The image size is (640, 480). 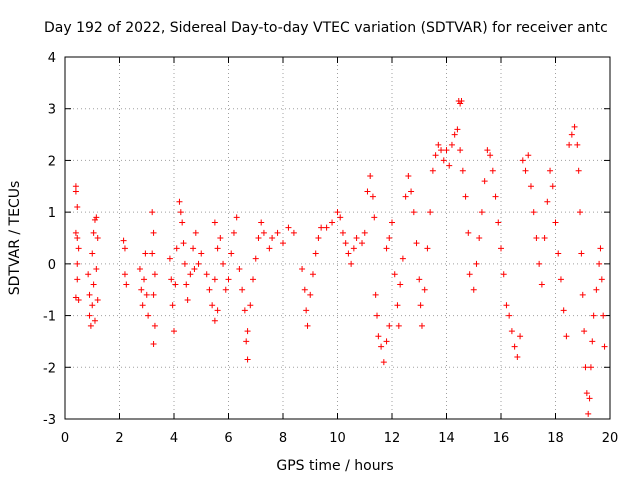 I want to click on y-tick-label: 2, so click(x=52, y=161).